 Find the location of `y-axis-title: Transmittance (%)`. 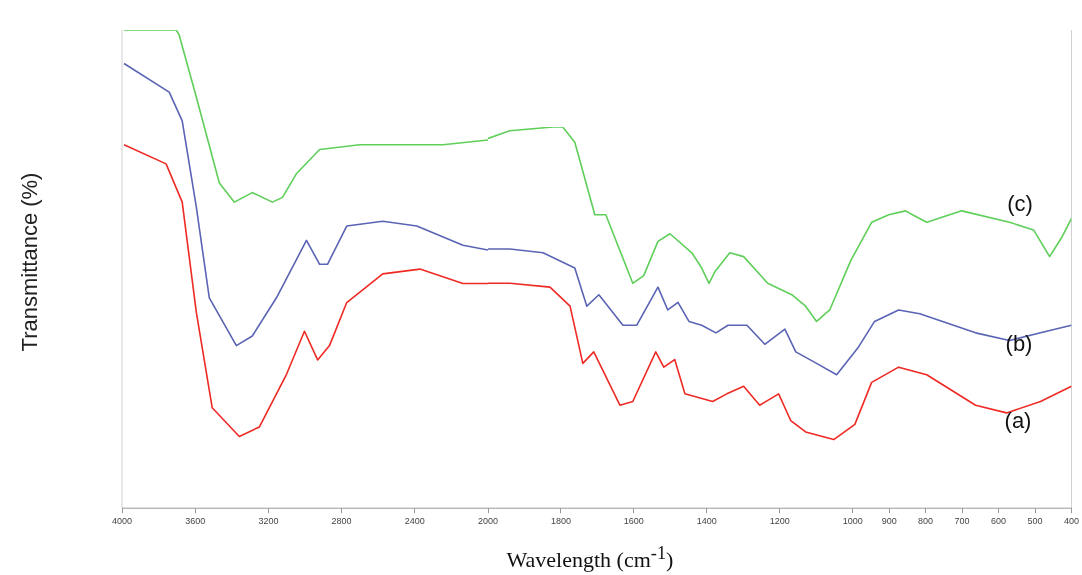

y-axis-title: Transmittance (%) is located at coordinates (30, 262).